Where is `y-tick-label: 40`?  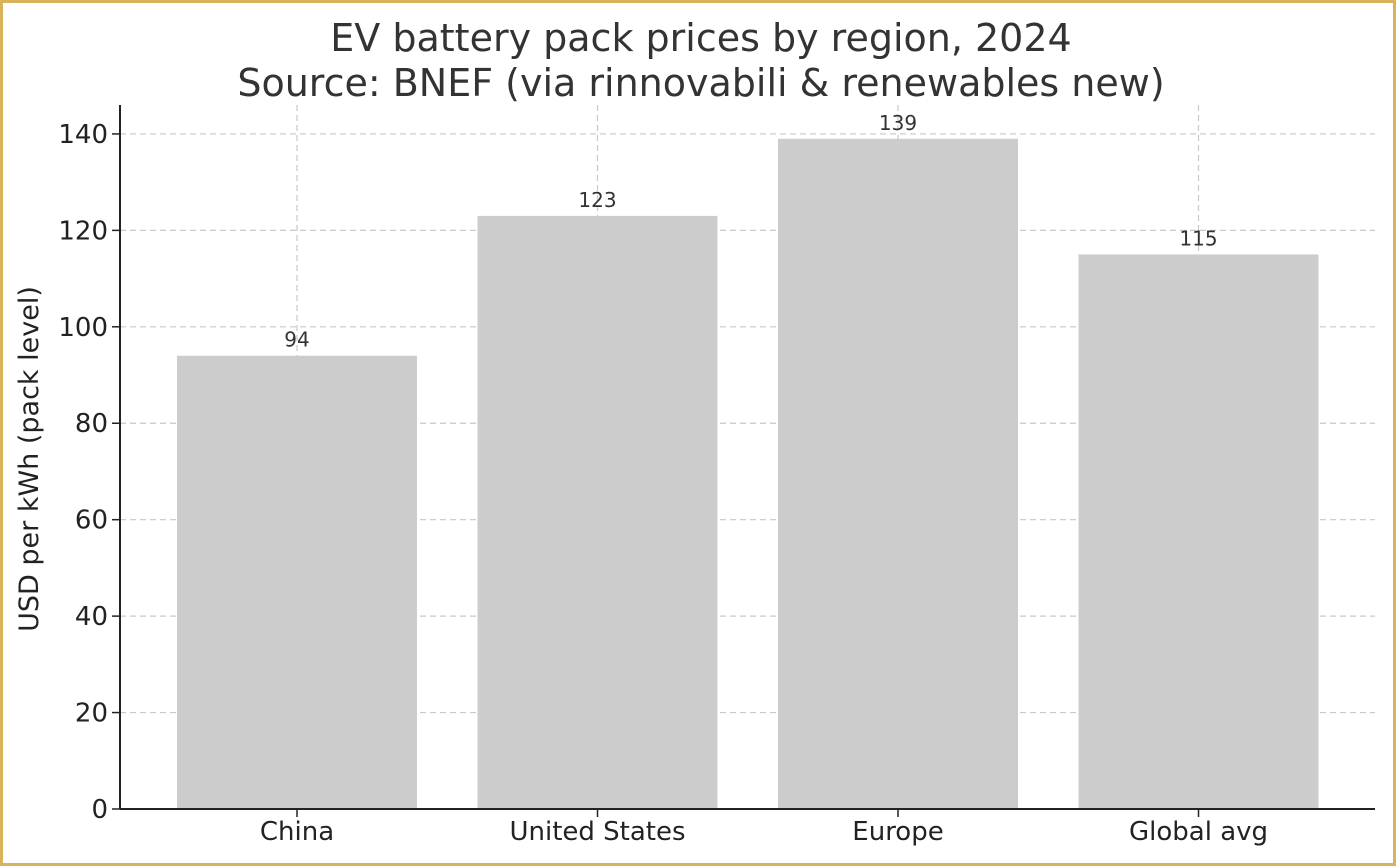
y-tick-label: 40 is located at coordinates (91, 617).